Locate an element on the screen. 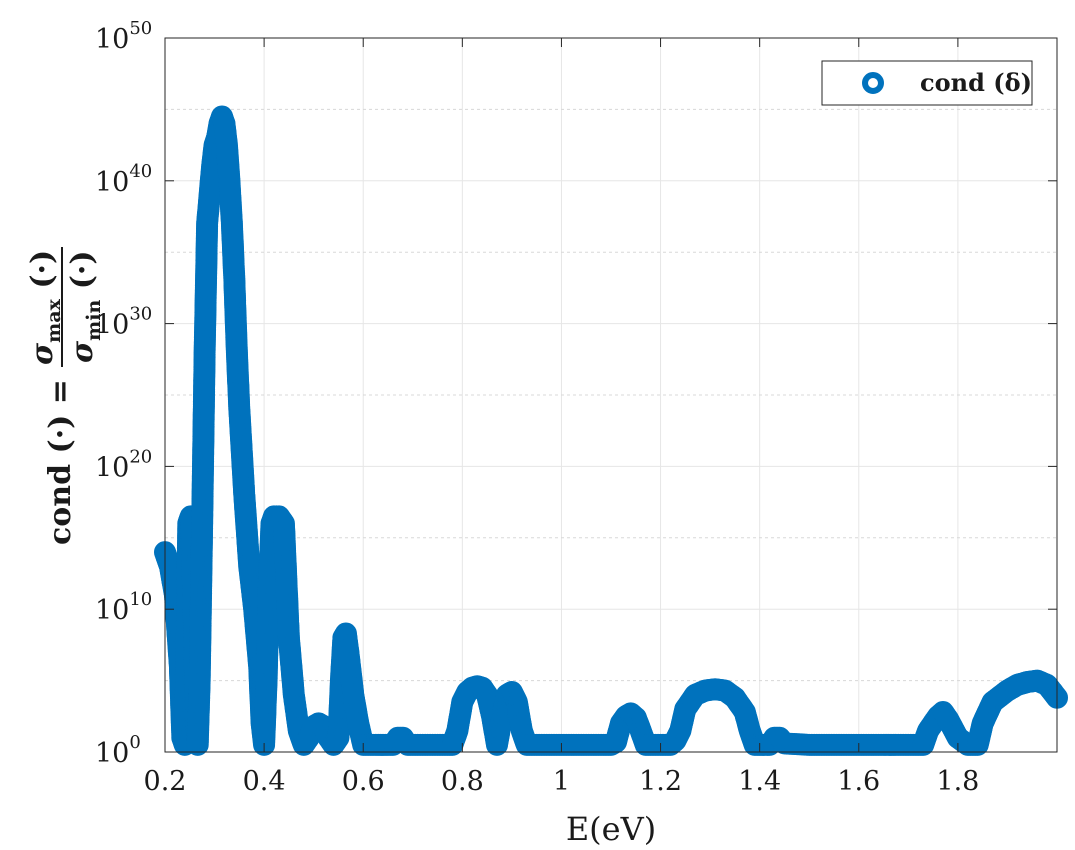 This screenshot has height=850, width=1075. y-tick-exponent: 50 is located at coordinates (140, 28).